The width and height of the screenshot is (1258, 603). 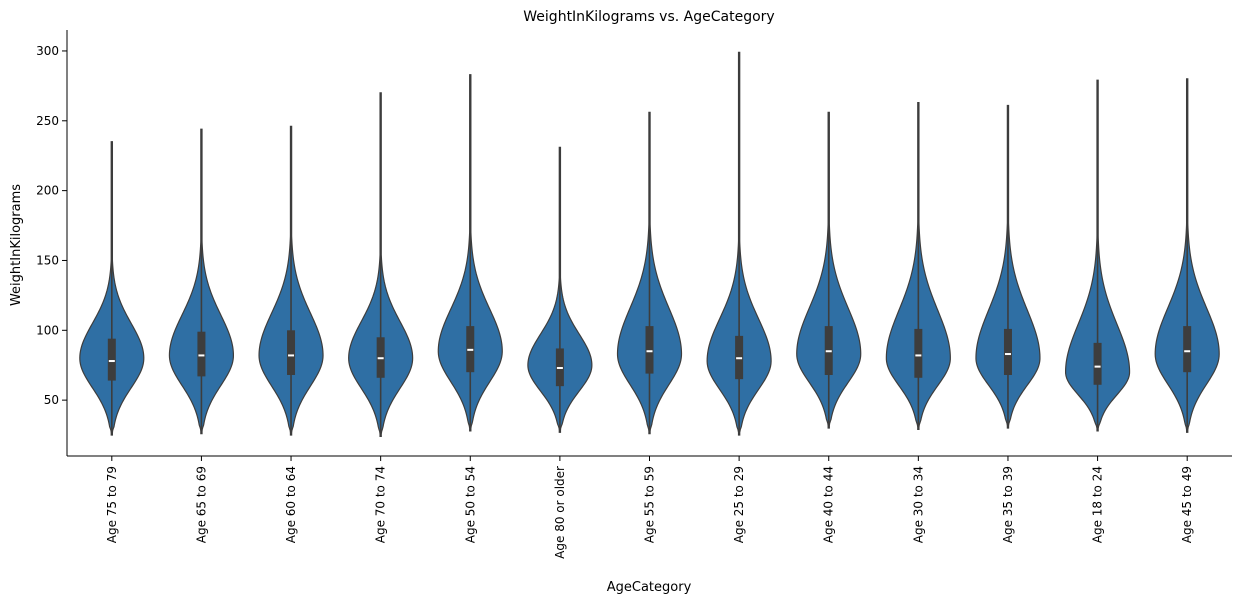 I want to click on x-tick-label: Age 50 to 54, so click(x=470, y=504).